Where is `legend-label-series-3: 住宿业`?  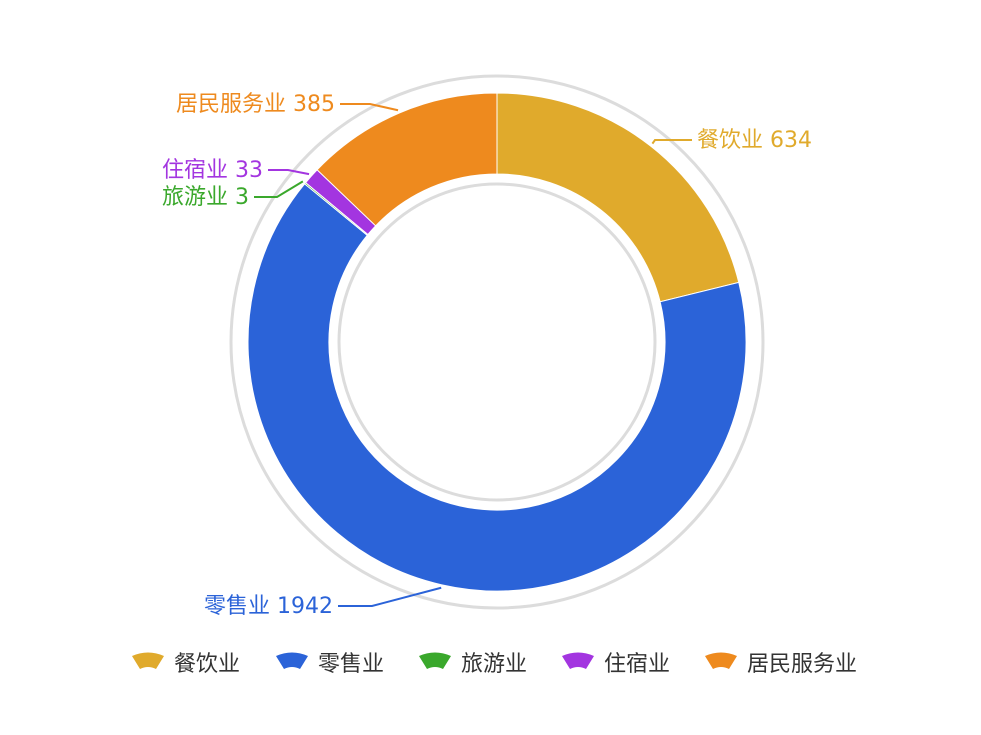
legend-label-series-3: 住宿业 is located at coordinates (637, 664).